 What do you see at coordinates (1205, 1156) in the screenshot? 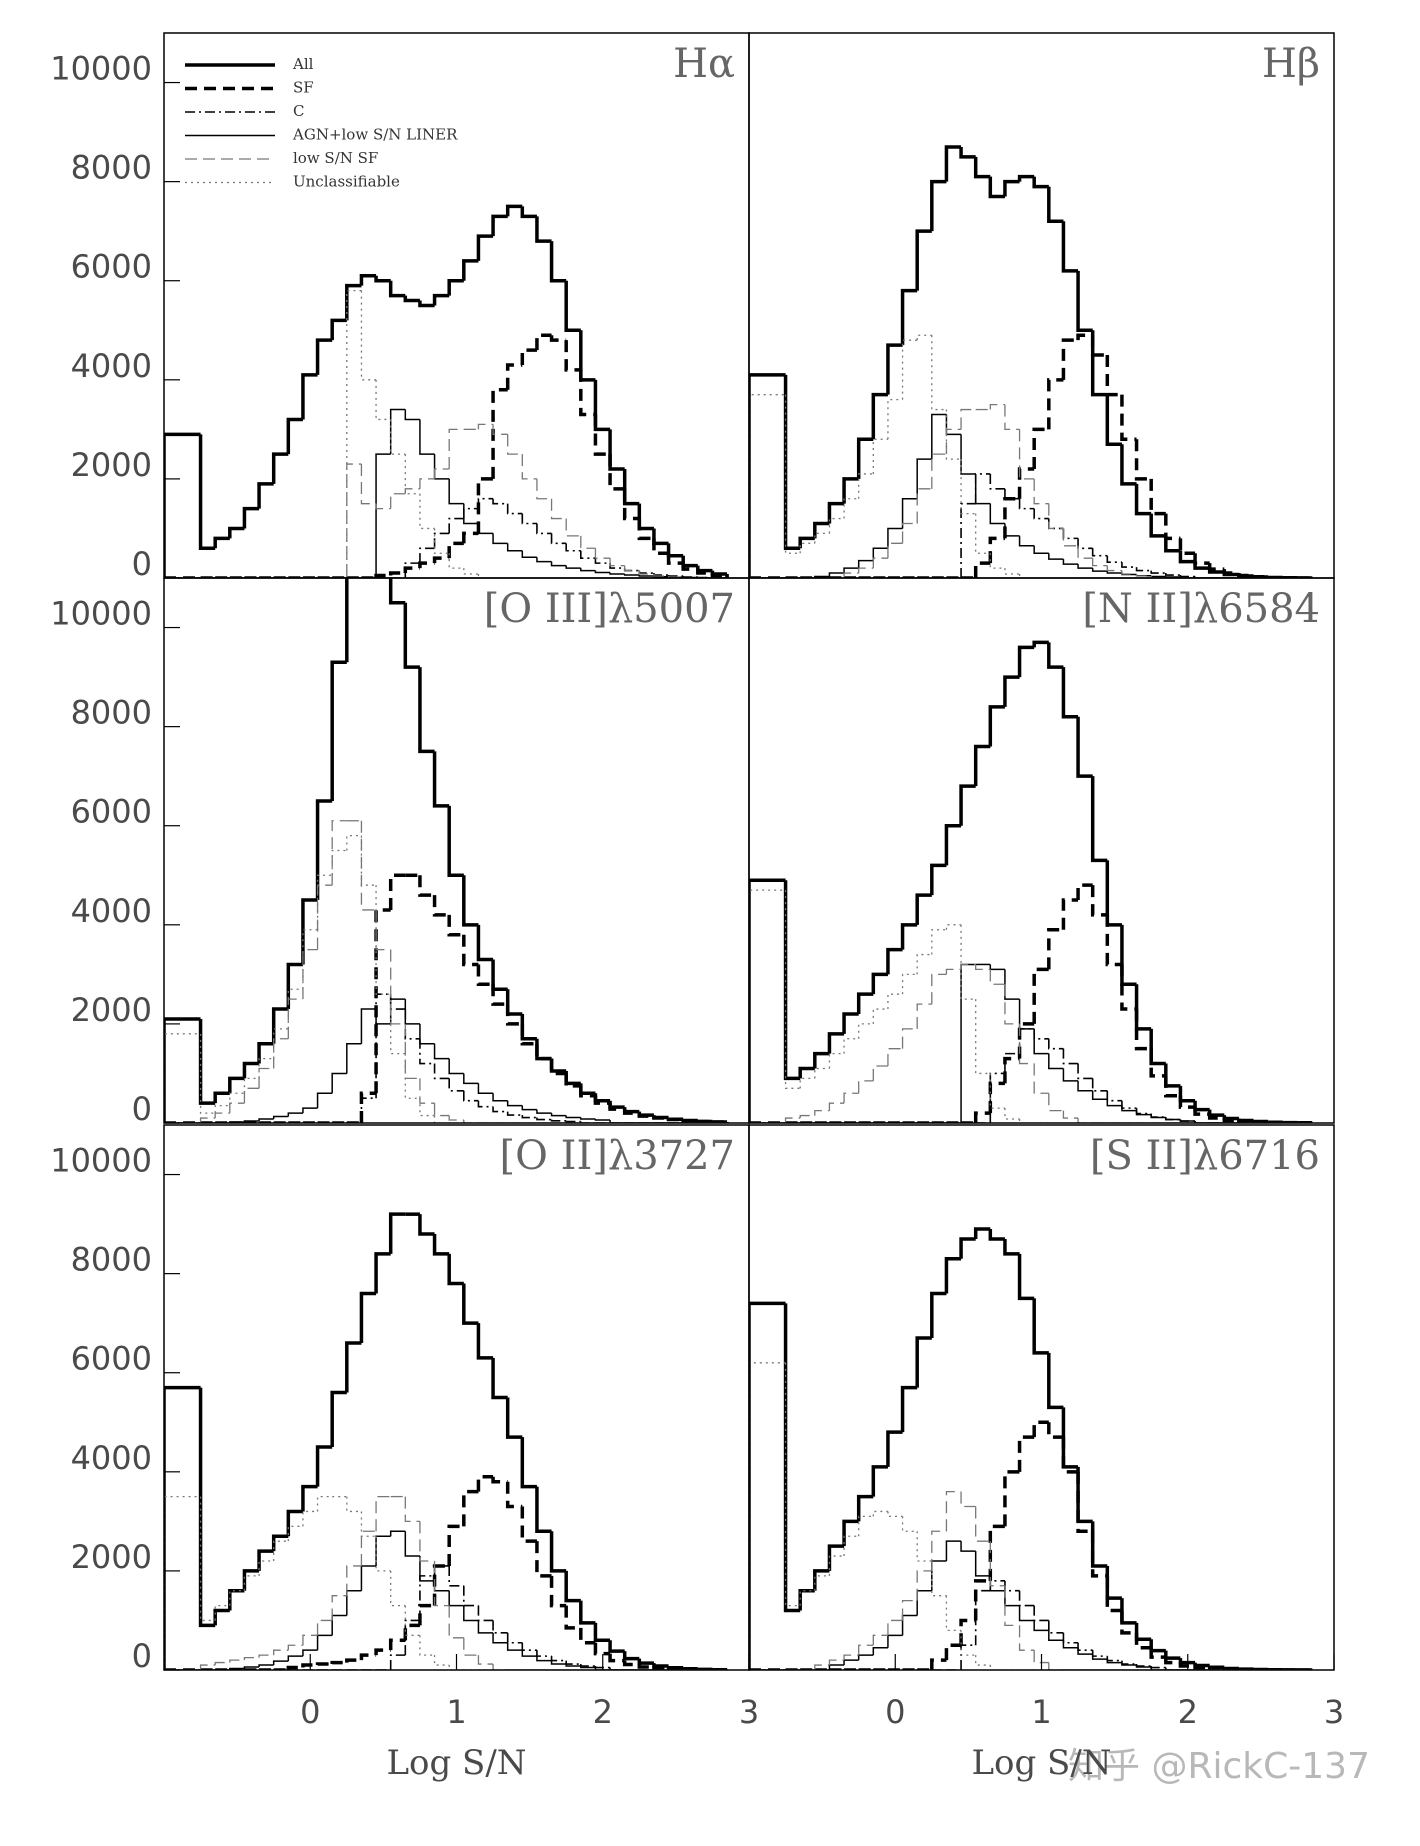
I see `panel-title: [S II]λ6716` at bounding box center [1205, 1156].